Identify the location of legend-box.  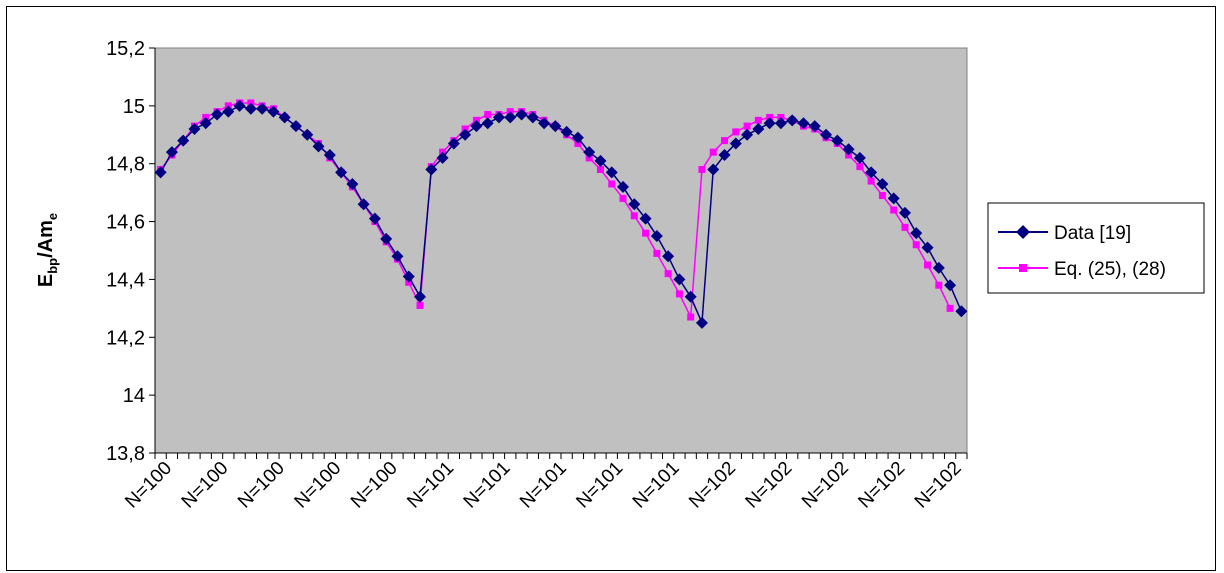
(1096, 248).